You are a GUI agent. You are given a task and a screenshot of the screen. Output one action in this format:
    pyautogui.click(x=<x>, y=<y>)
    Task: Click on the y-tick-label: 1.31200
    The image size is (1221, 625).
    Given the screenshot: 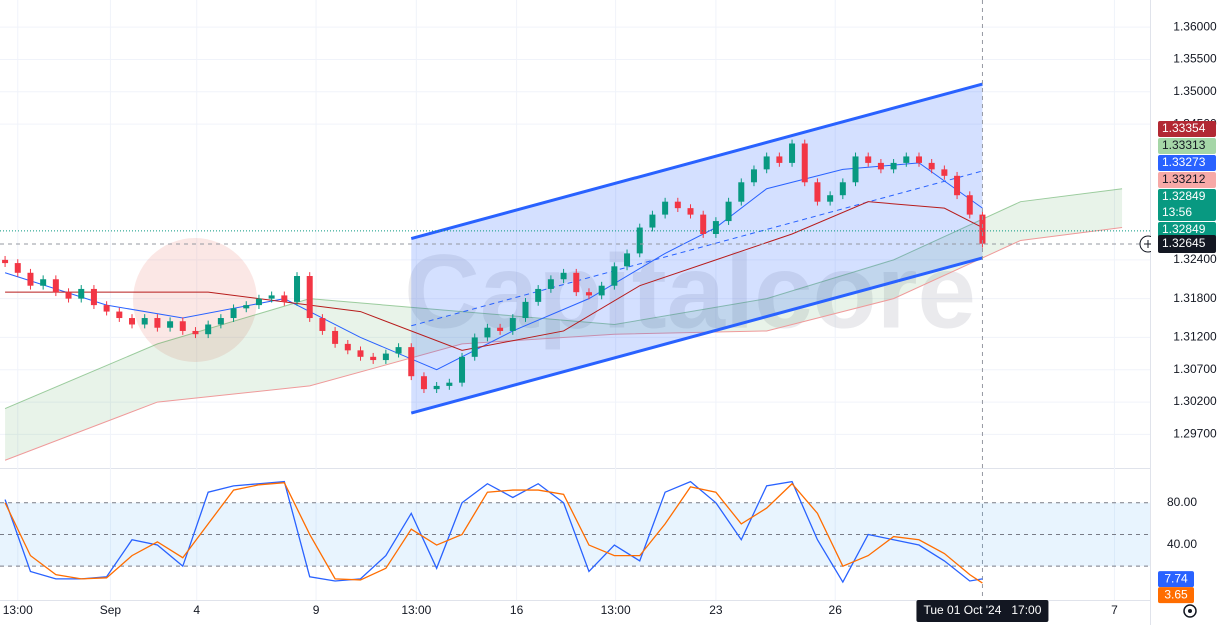 What is the action you would take?
    pyautogui.click(x=1195, y=337)
    